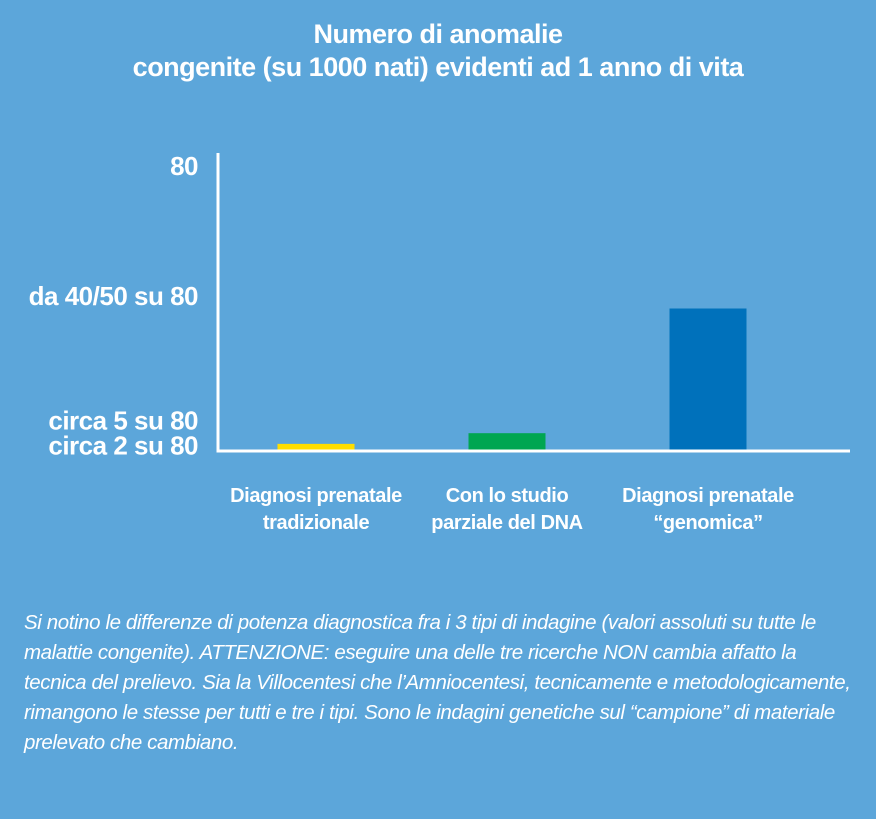 The height and width of the screenshot is (819, 876). What do you see at coordinates (123, 446) in the screenshot?
I see `y-tick-label: circa 2 su 80` at bounding box center [123, 446].